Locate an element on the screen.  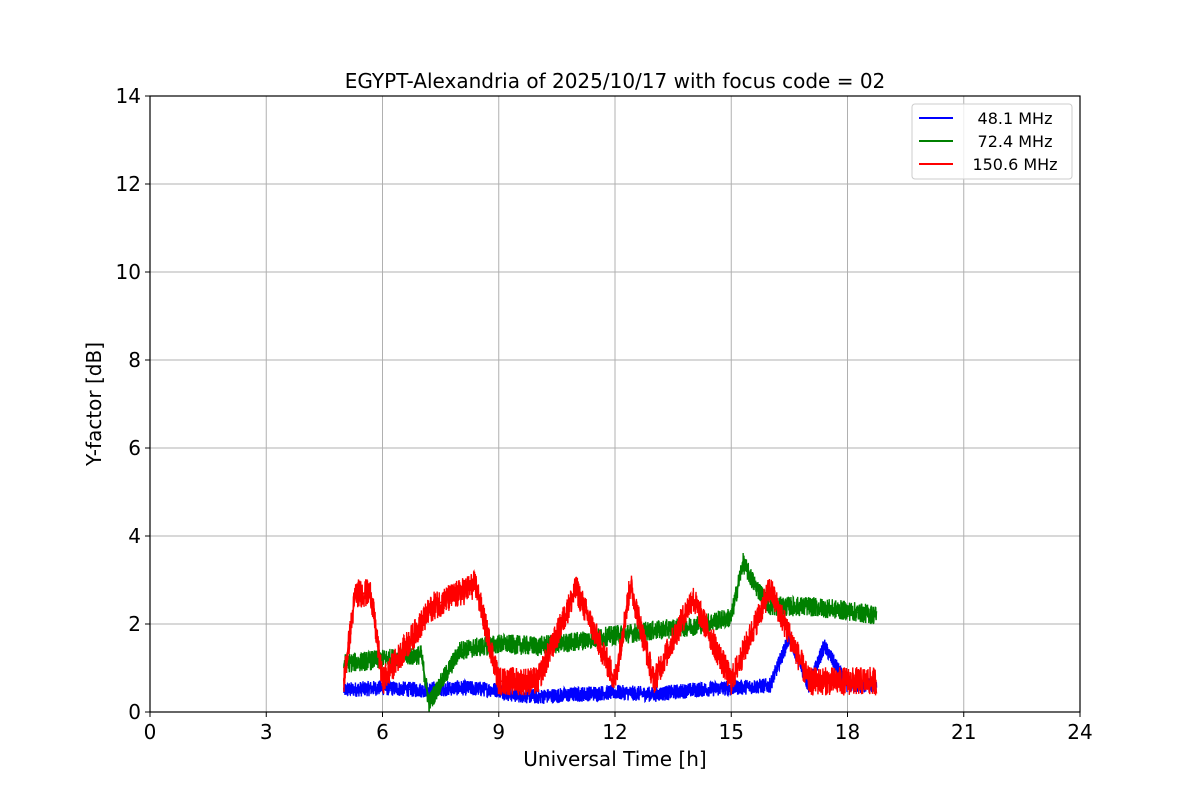
x-tick-label: 24 is located at coordinates (1079, 732).